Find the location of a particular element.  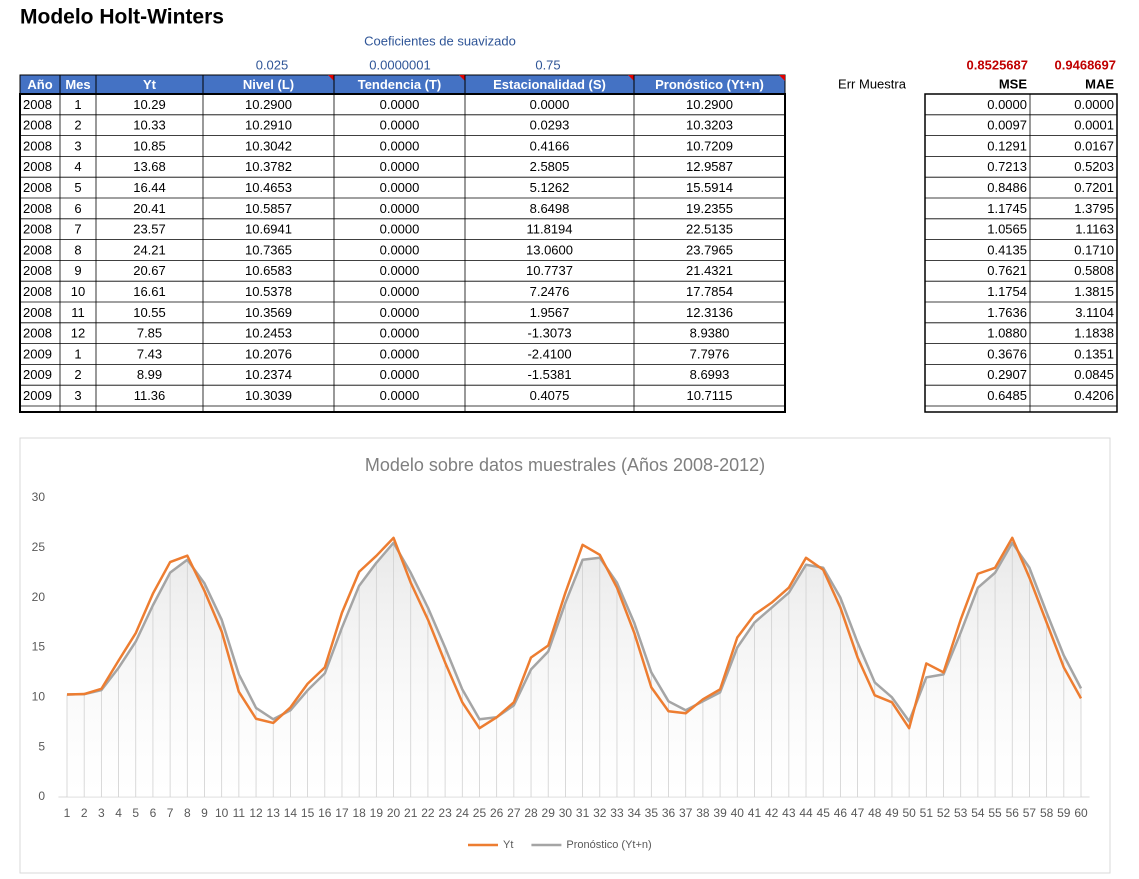

error-cell: 0.5808 is located at coordinates (1094, 270).